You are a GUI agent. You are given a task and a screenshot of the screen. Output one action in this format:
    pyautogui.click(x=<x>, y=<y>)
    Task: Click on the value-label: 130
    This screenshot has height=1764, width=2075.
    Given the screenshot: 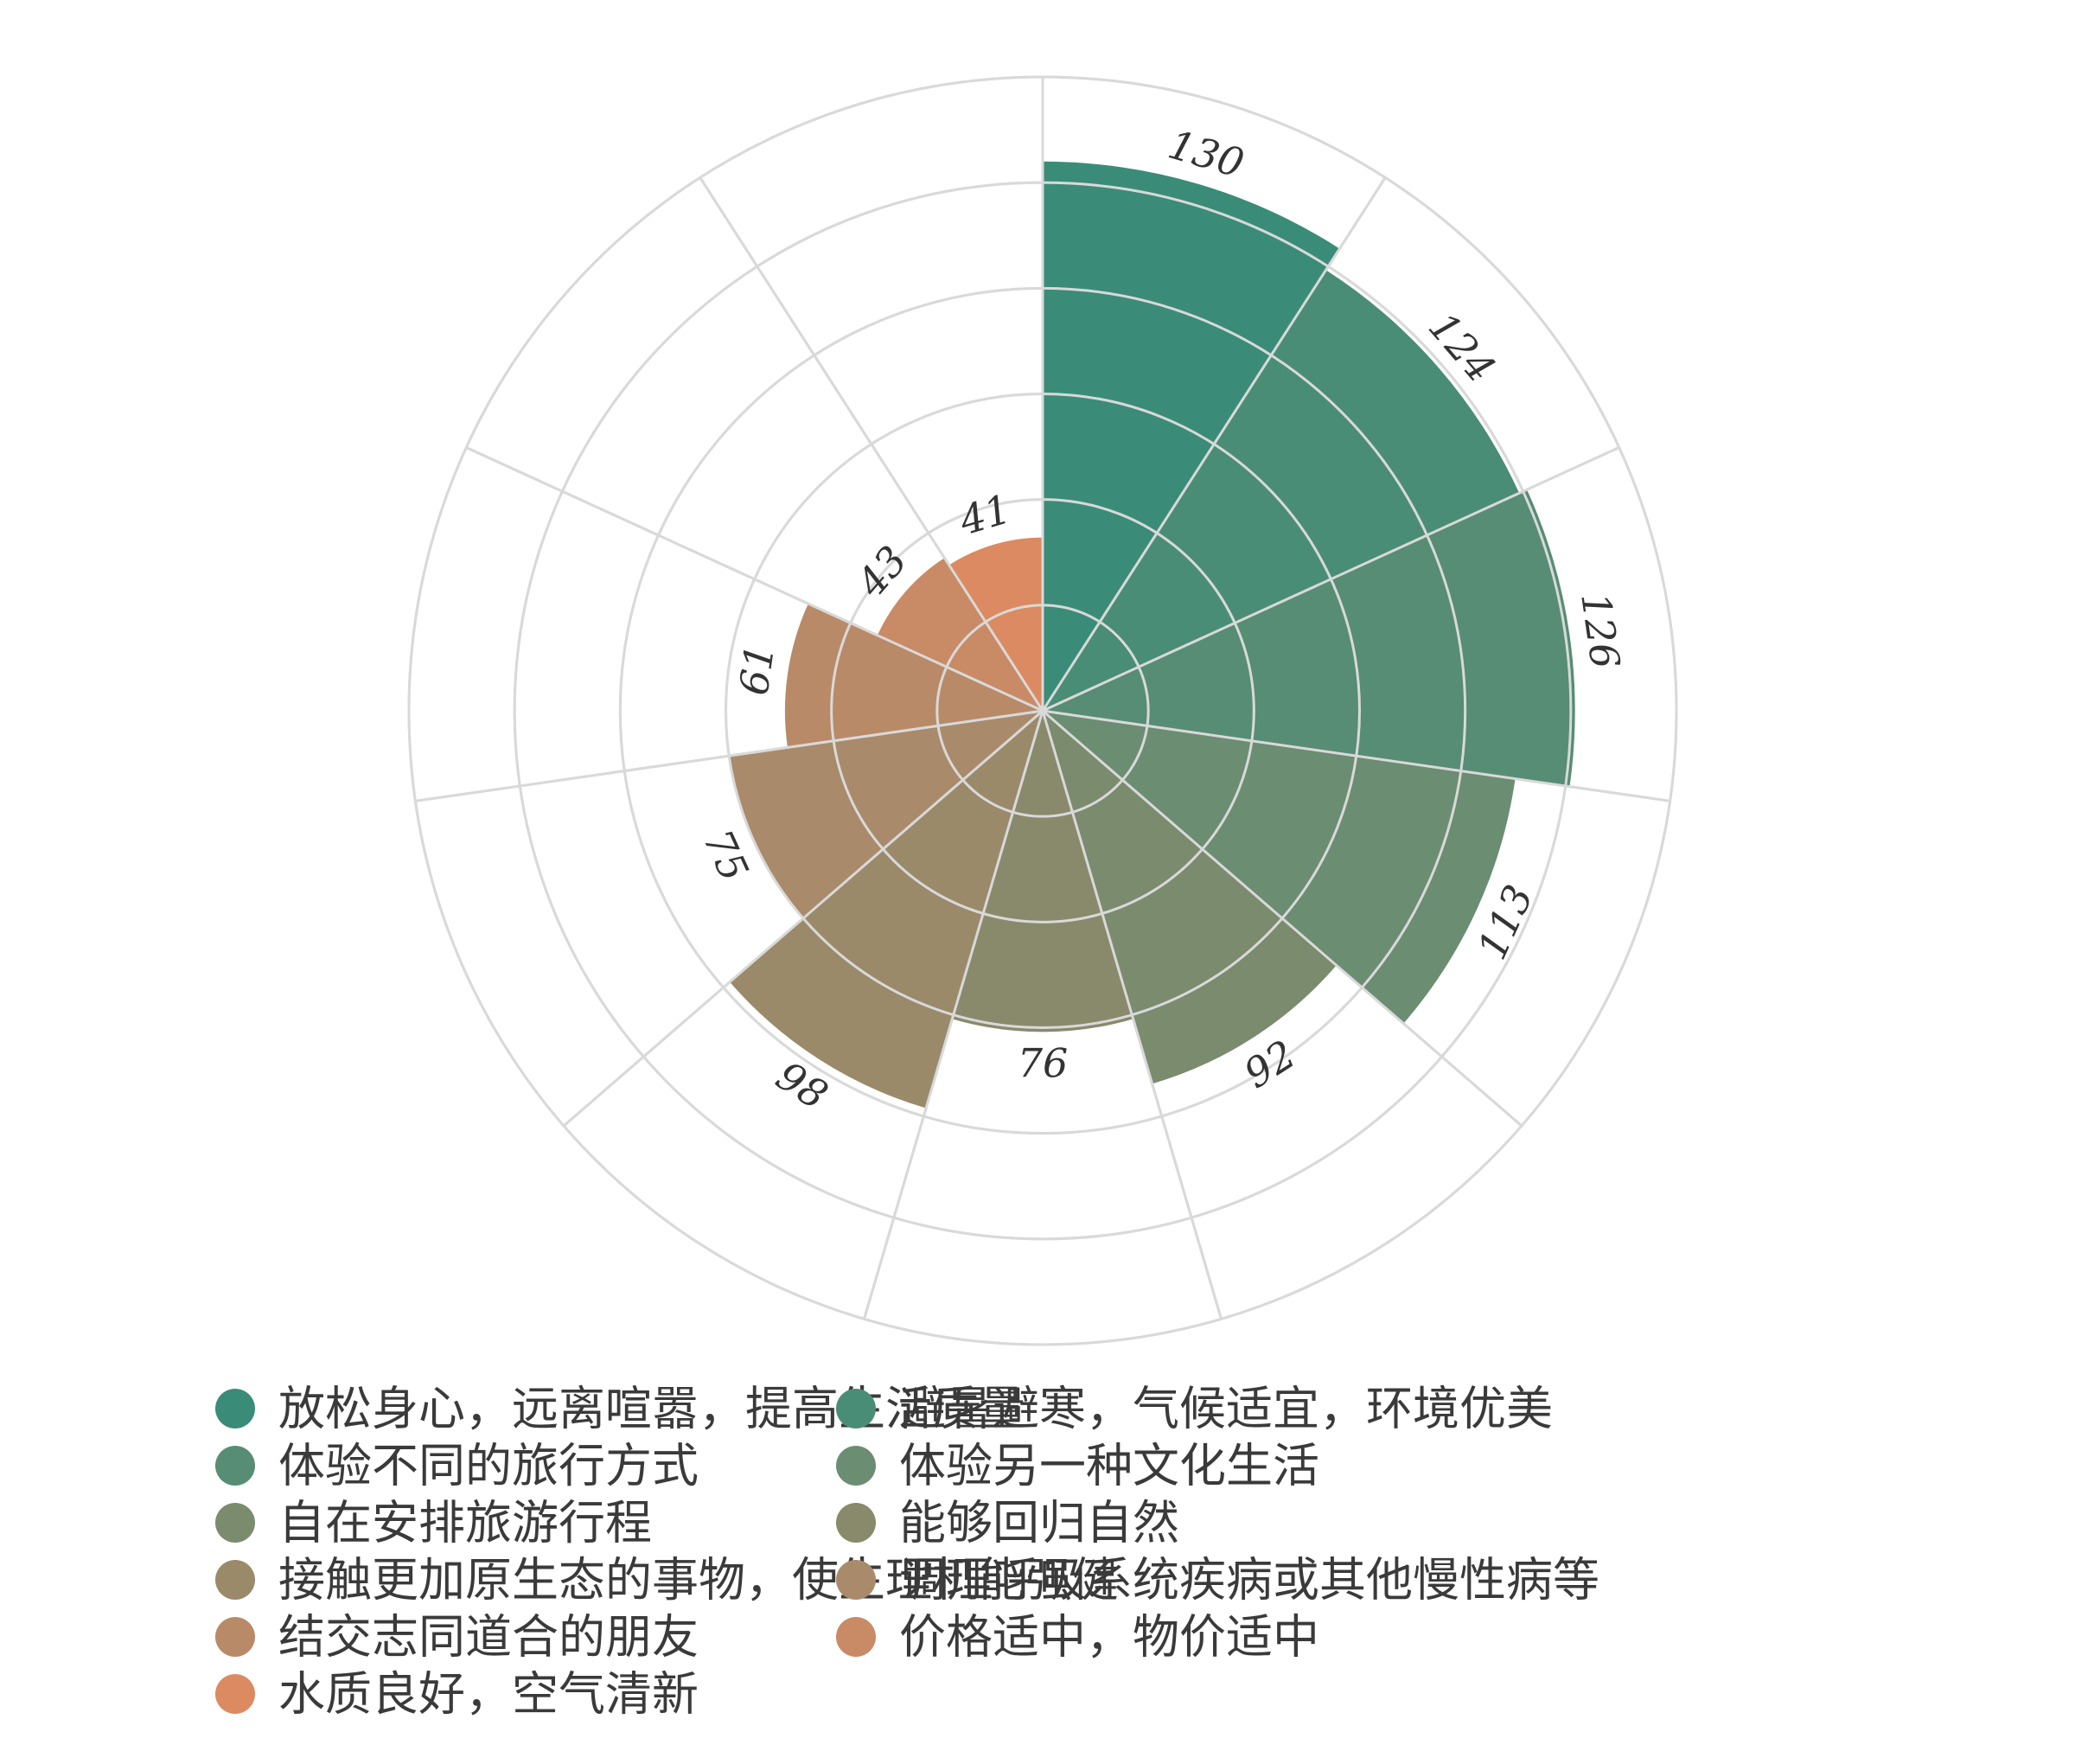 What is the action you would take?
    pyautogui.click(x=1205, y=154)
    